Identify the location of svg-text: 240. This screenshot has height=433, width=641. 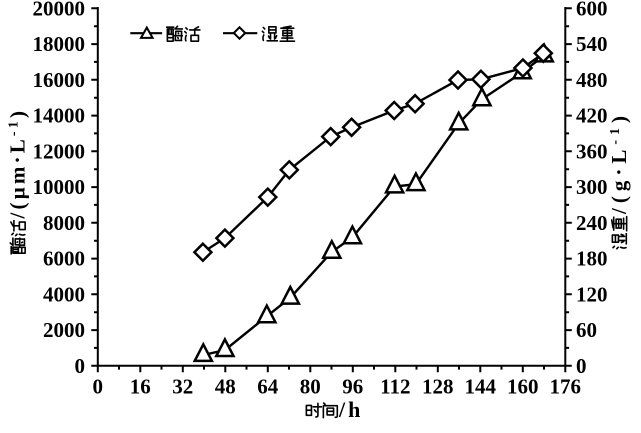
(592, 223).